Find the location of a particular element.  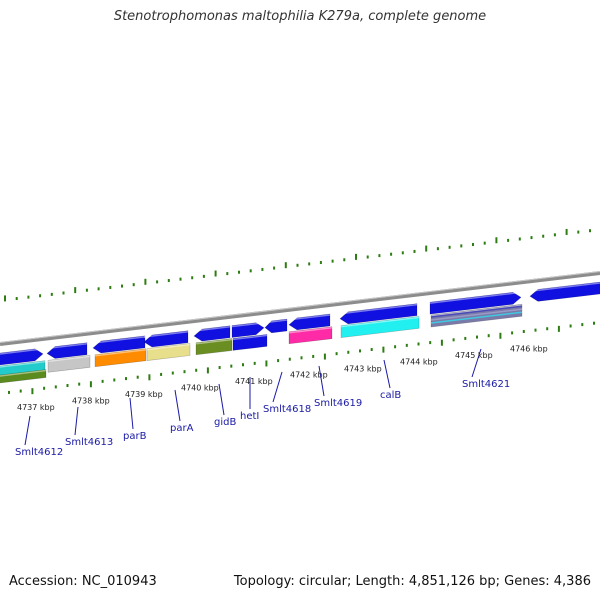

gene-label: calB is located at coordinates (390, 395).